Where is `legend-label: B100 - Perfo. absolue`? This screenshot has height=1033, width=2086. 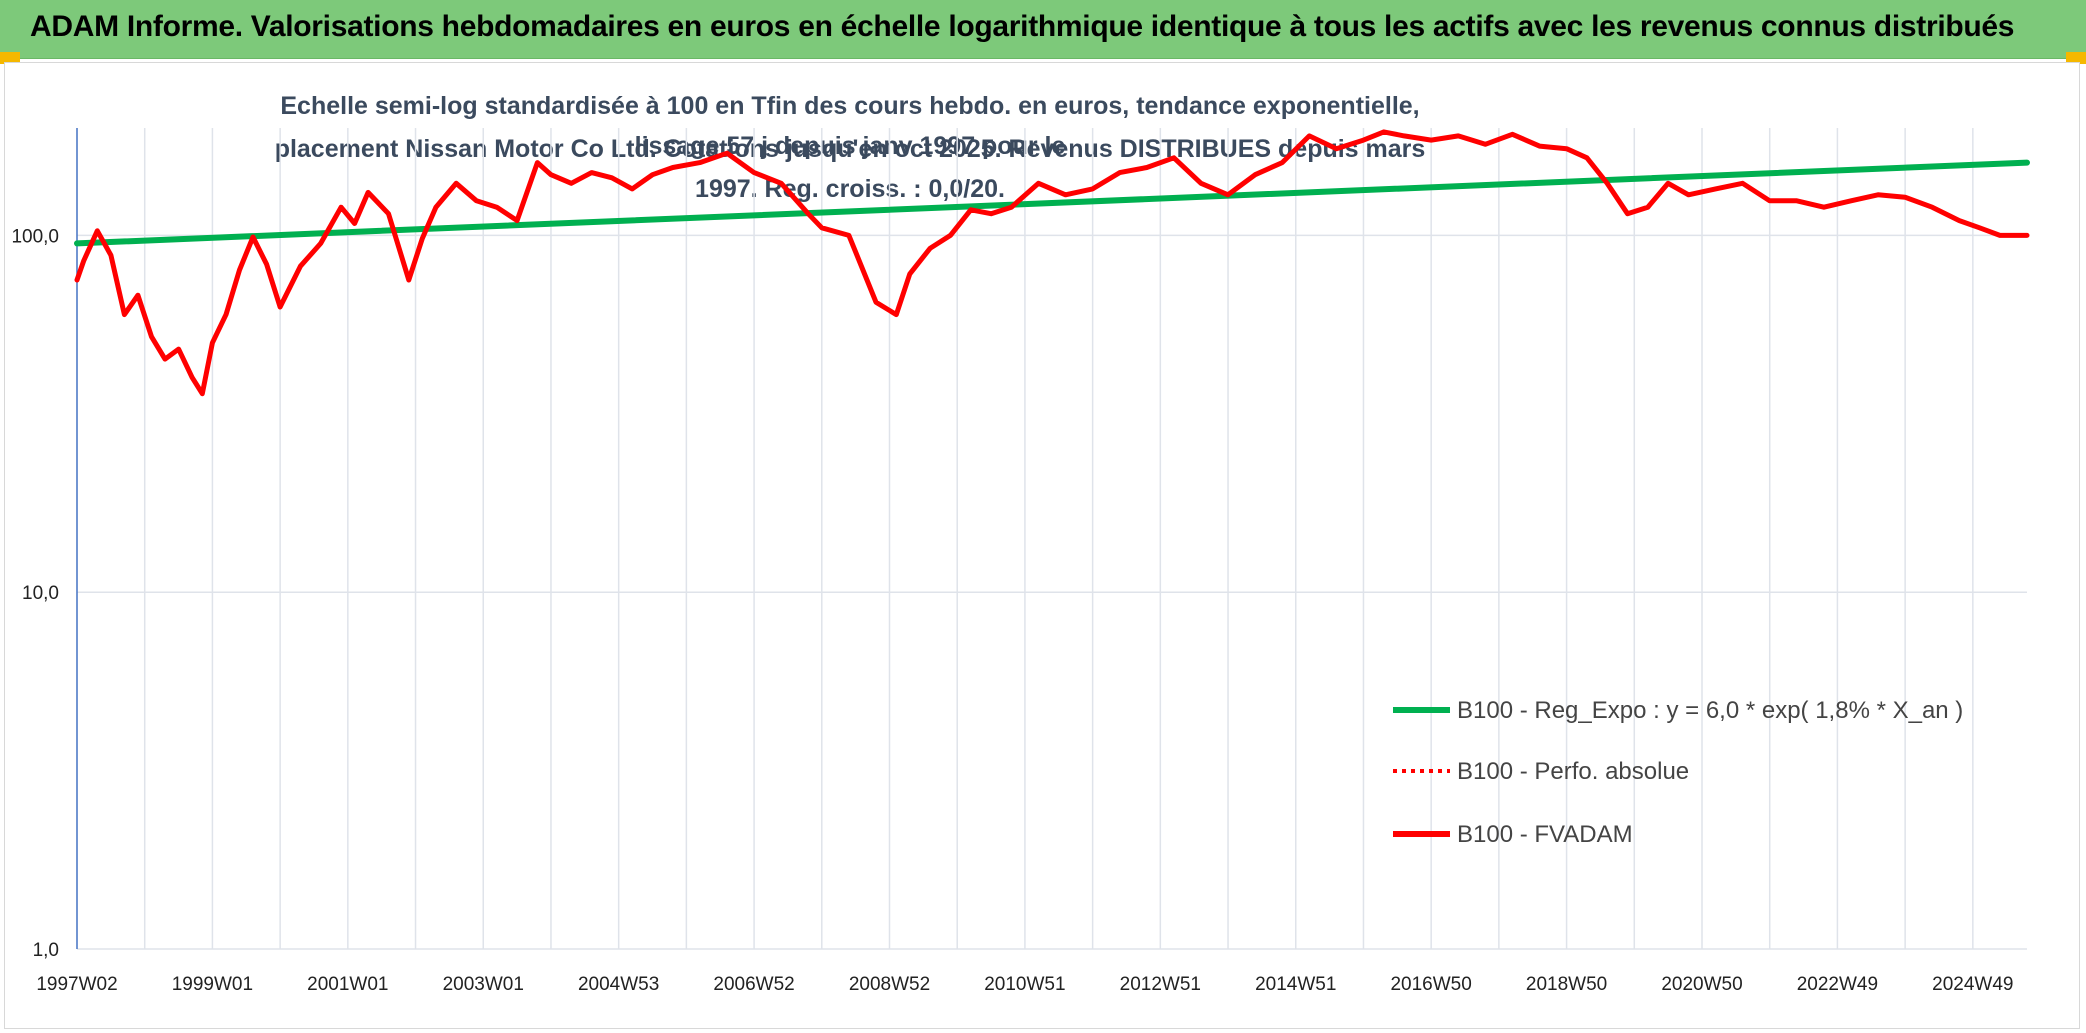
legend-label: B100 - Perfo. absolue is located at coordinates (1573, 771).